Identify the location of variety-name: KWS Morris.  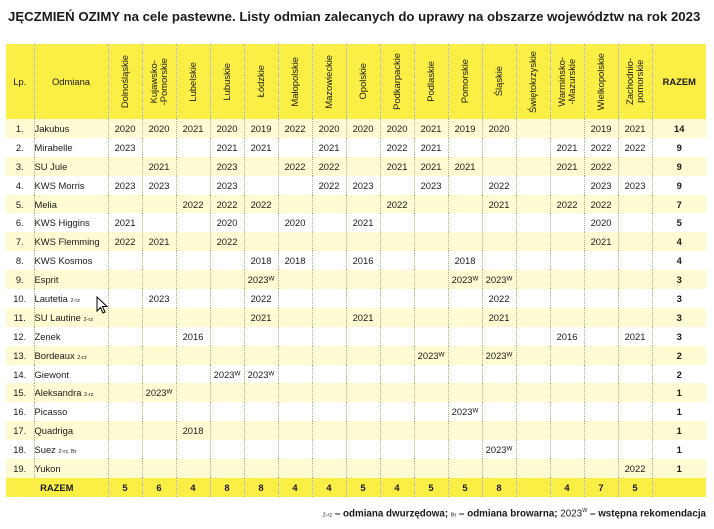
(59, 185).